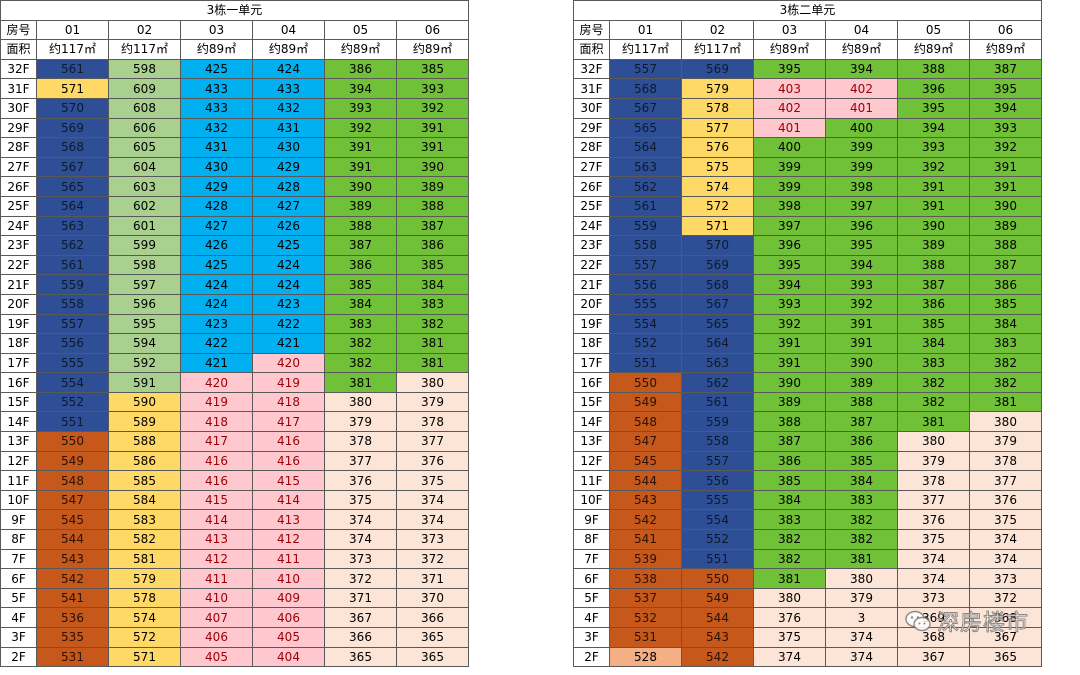  Describe the element at coordinates (645, 88) in the screenshot. I see `price-cell: 568` at that location.